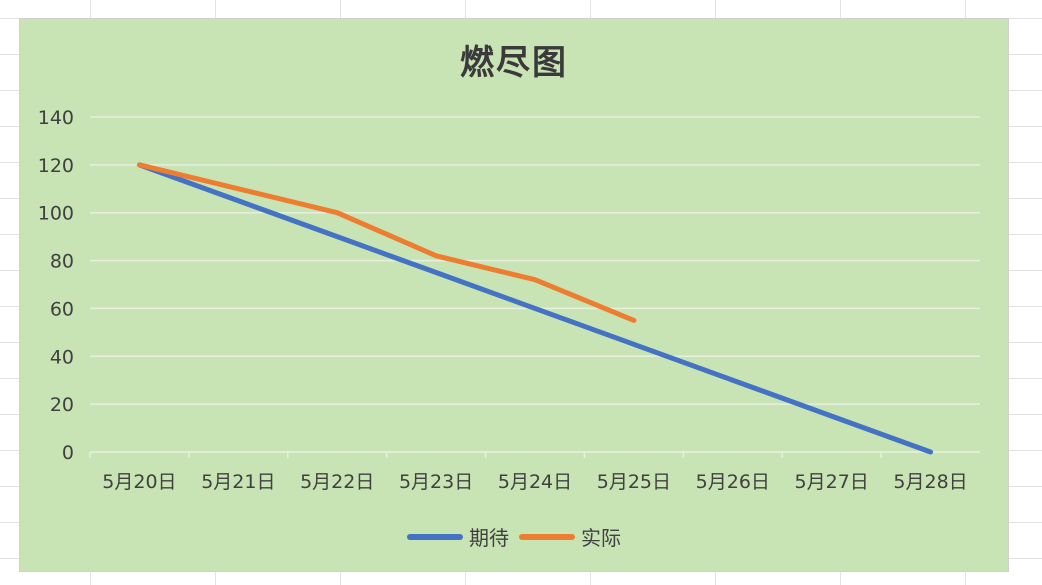 This screenshot has height=585, width=1042. What do you see at coordinates (56, 118) in the screenshot?
I see `y-tick-label: 140` at bounding box center [56, 118].